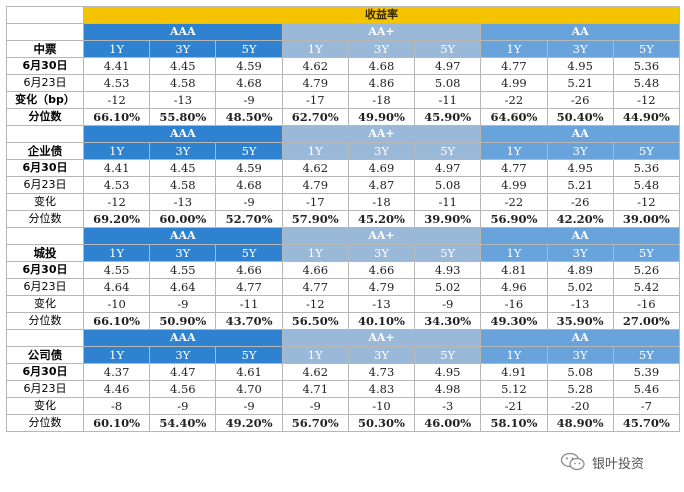 Image resolution: width=684 pixels, height=492 pixels. Describe the element at coordinates (514, 202) in the screenshot. I see `value-cell: -22` at that location.